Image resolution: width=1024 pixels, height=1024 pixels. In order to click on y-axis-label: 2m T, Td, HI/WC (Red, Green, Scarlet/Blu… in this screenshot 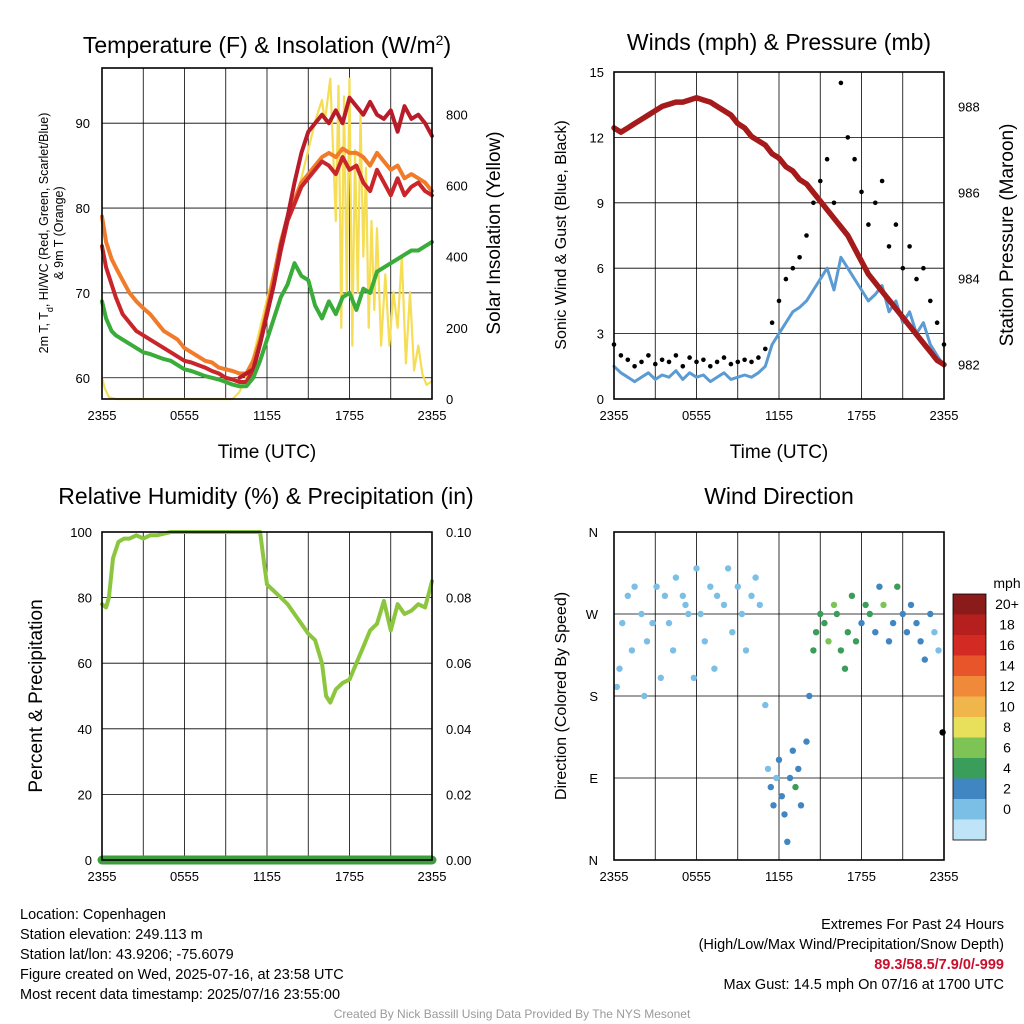, I will do `click(46, 233)`.